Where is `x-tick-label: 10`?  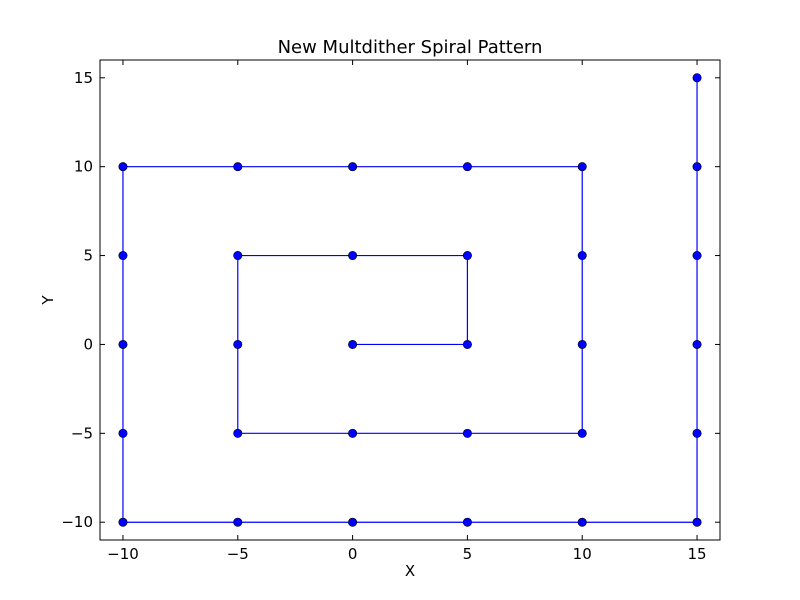 x-tick-label: 10 is located at coordinates (582, 554).